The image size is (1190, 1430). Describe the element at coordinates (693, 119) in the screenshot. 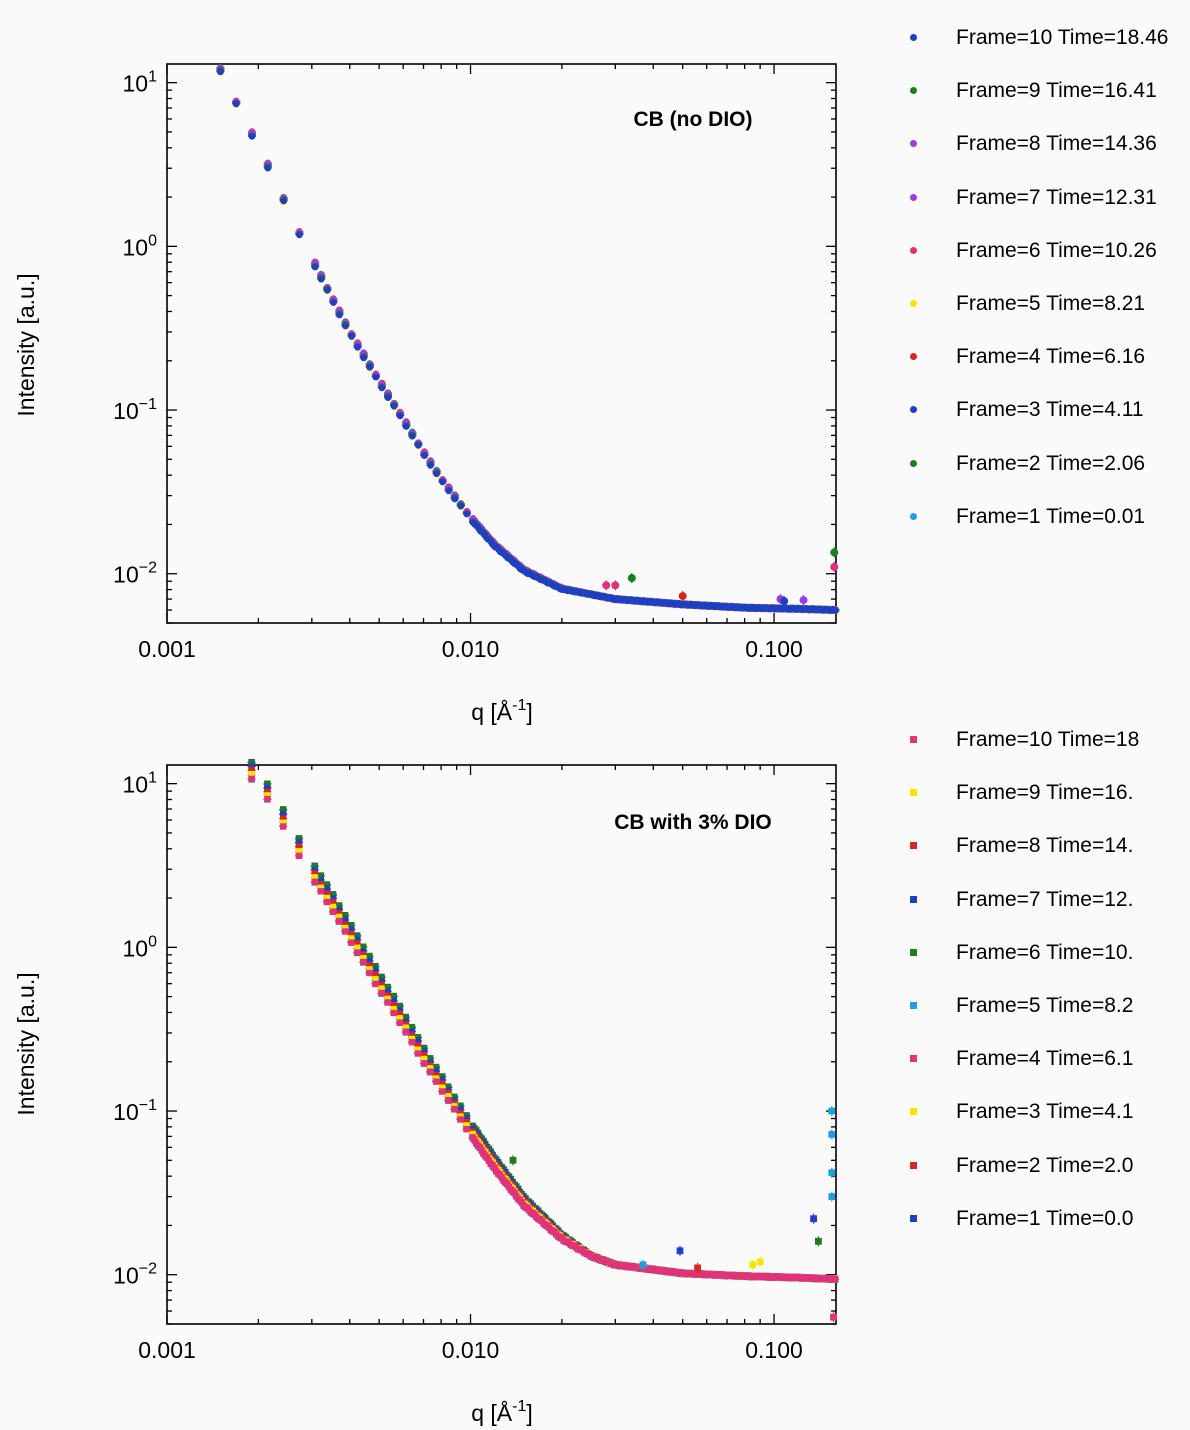

I see `panel-annotation: CB (no DIO)` at that location.